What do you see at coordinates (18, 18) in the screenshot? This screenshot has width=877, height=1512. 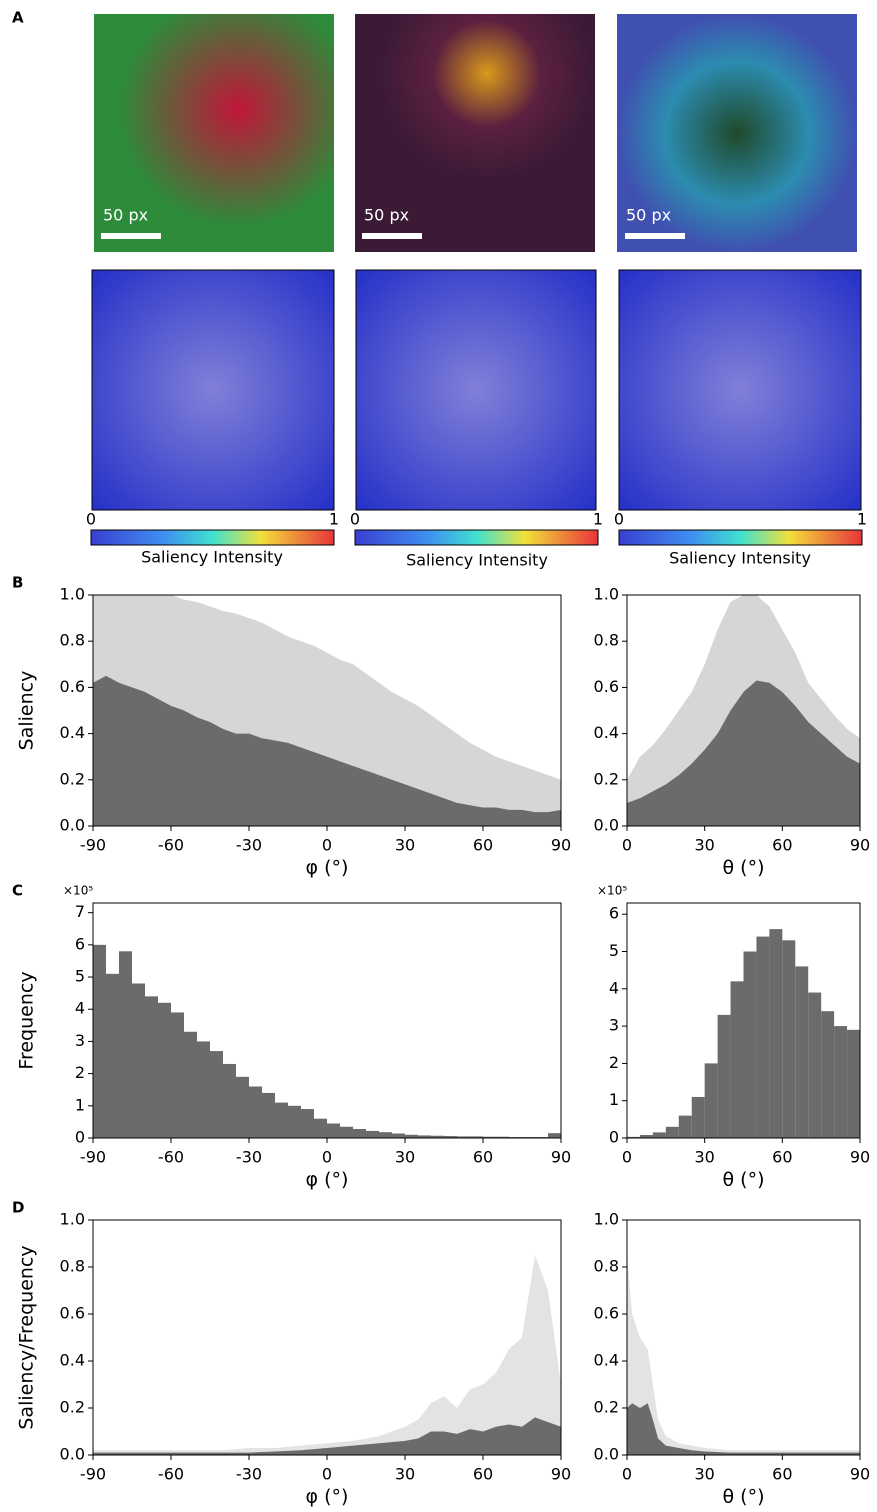 I see `panel-label: A` at bounding box center [18, 18].